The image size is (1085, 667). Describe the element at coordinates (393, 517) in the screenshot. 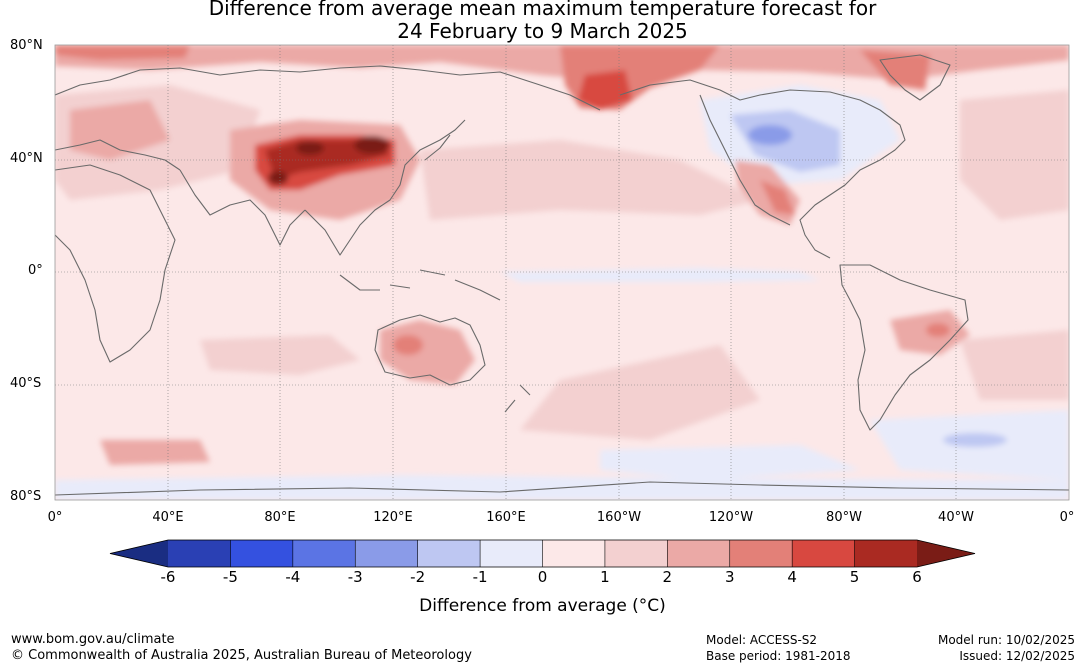

I see `lon-label-120e: 120°E` at that location.